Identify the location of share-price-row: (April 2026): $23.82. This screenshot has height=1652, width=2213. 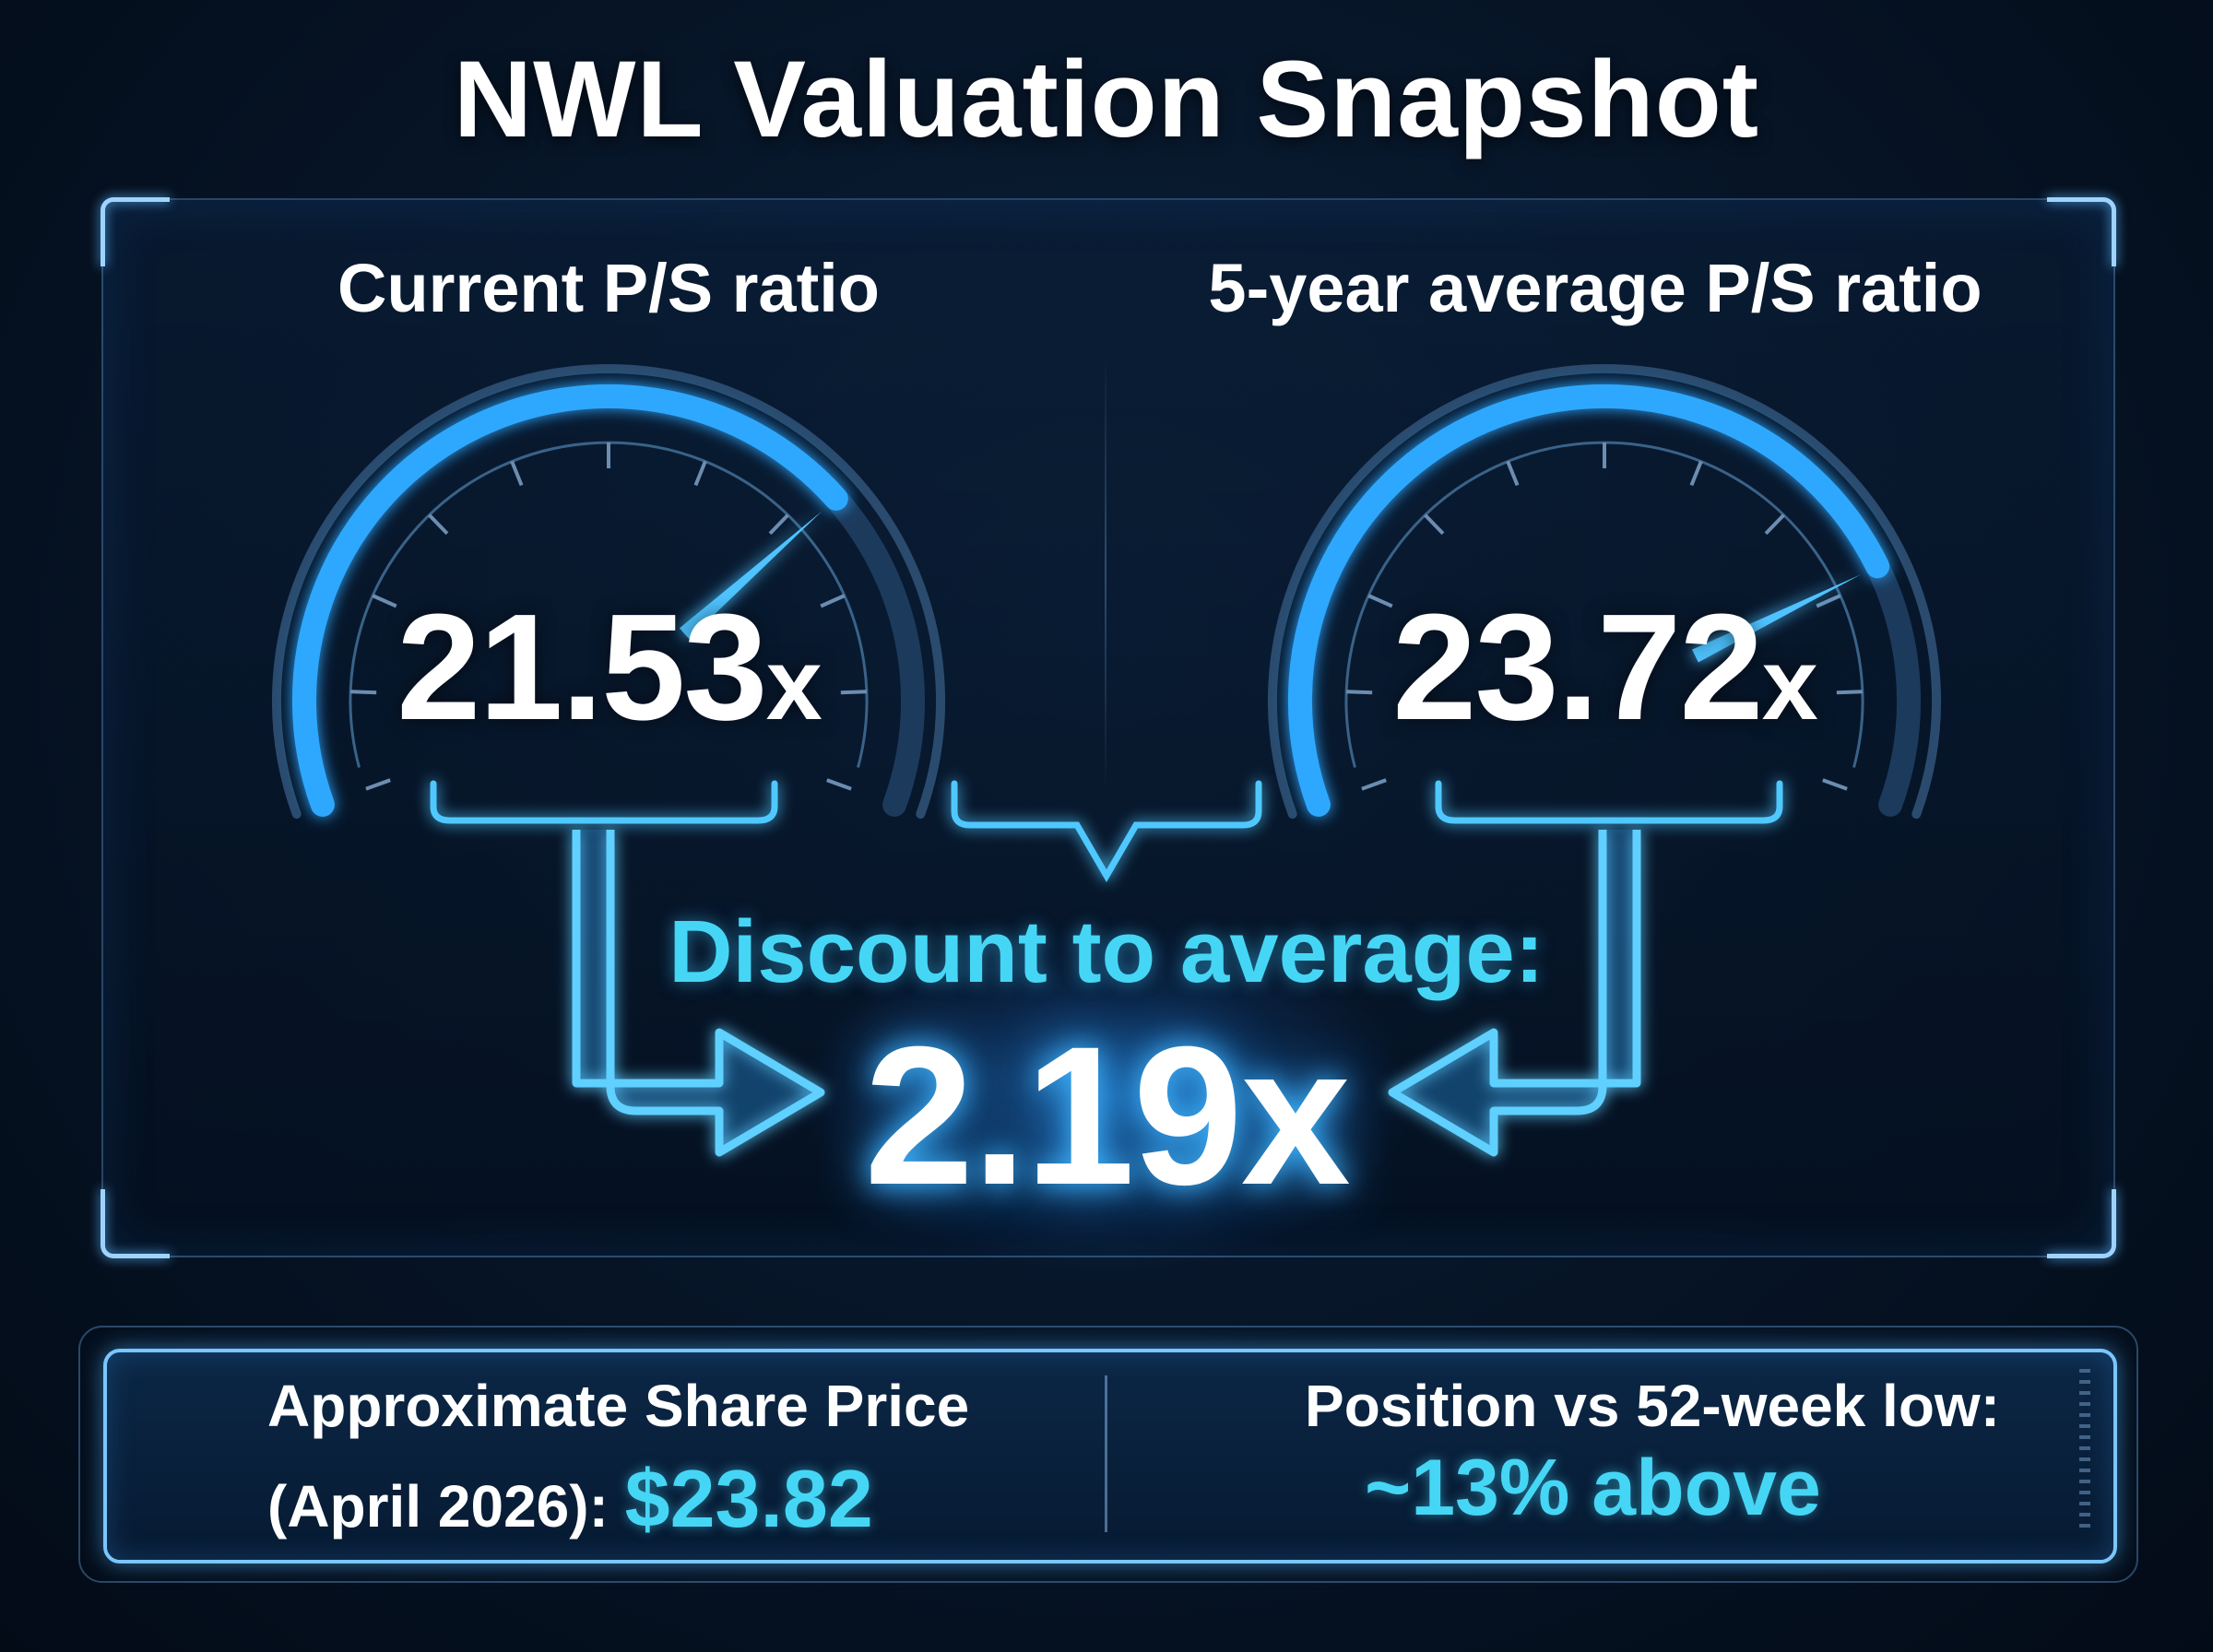
(570, 1499).